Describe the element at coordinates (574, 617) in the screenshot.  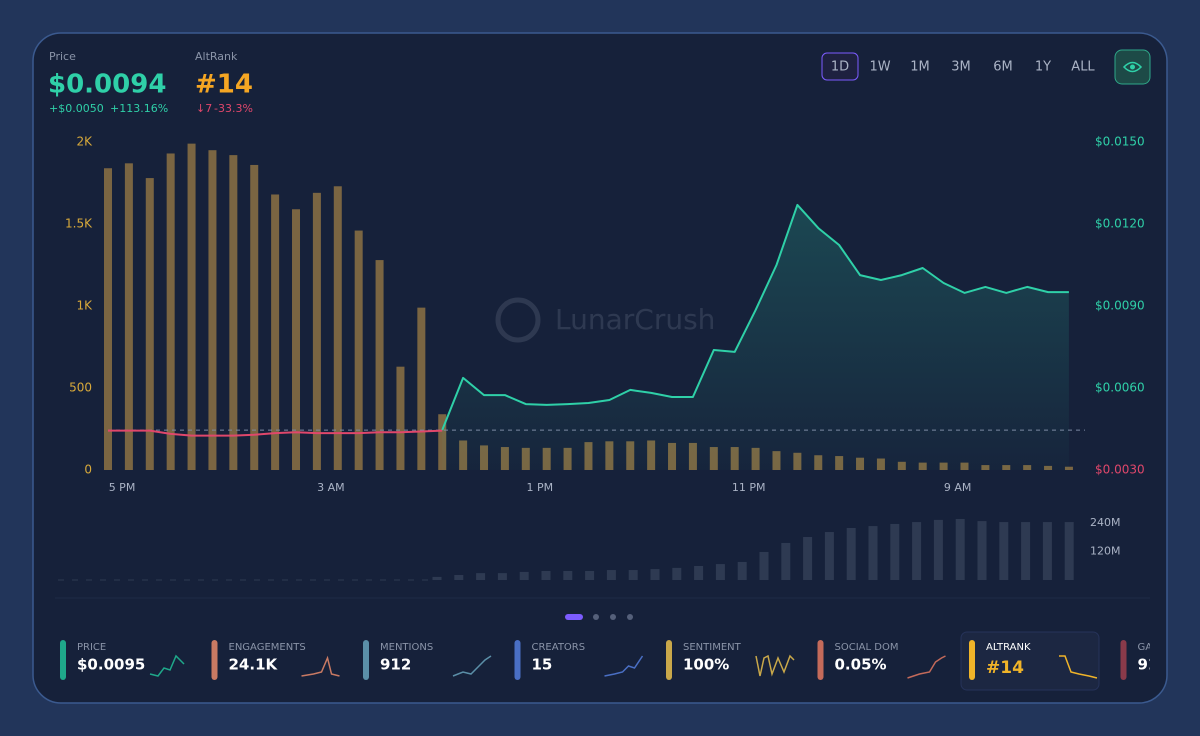
I see `page-dot-active` at that location.